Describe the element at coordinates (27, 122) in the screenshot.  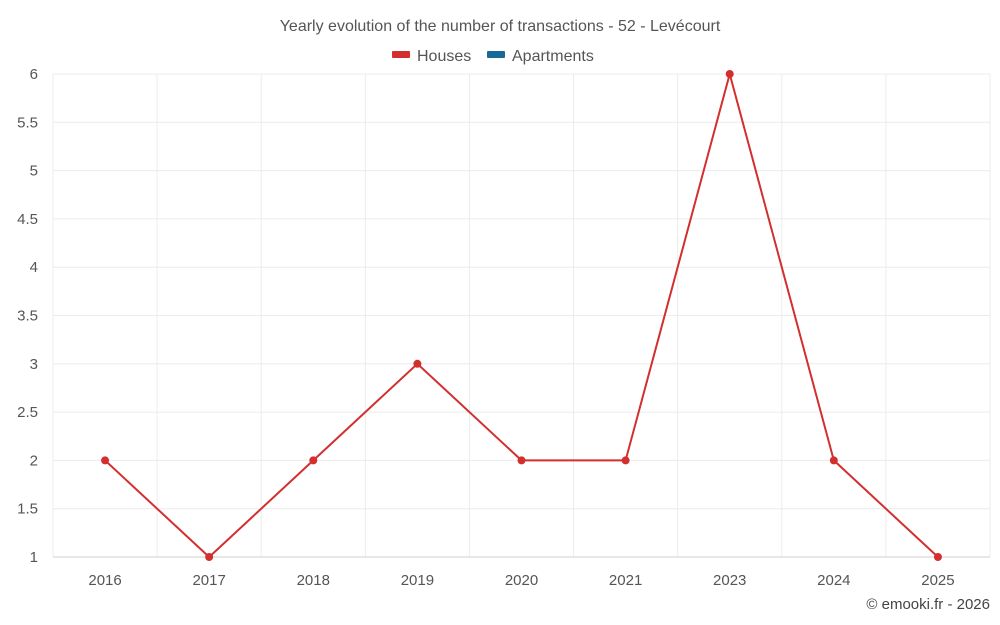
I see `y-tick-label: 5.5` at that location.